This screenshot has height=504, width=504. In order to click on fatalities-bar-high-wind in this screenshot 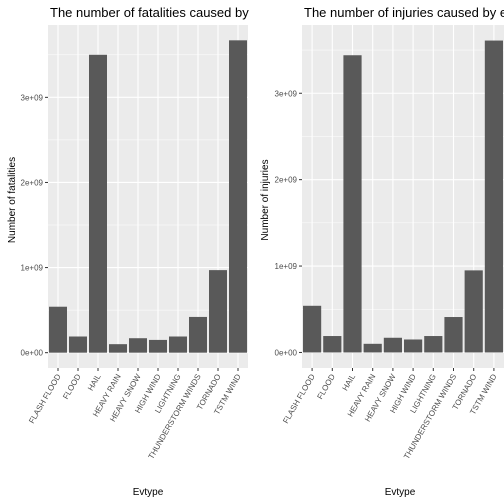, I will do `click(158, 346)`.